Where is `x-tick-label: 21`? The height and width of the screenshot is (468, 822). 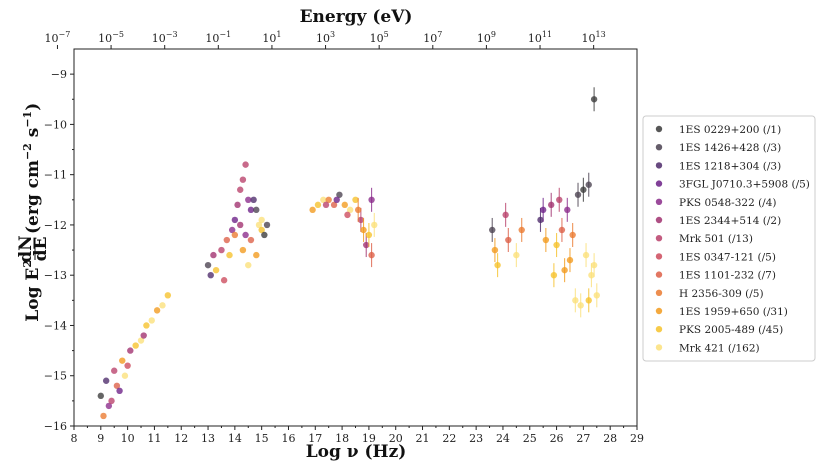
x-tick-label: 21 is located at coordinates (423, 438).